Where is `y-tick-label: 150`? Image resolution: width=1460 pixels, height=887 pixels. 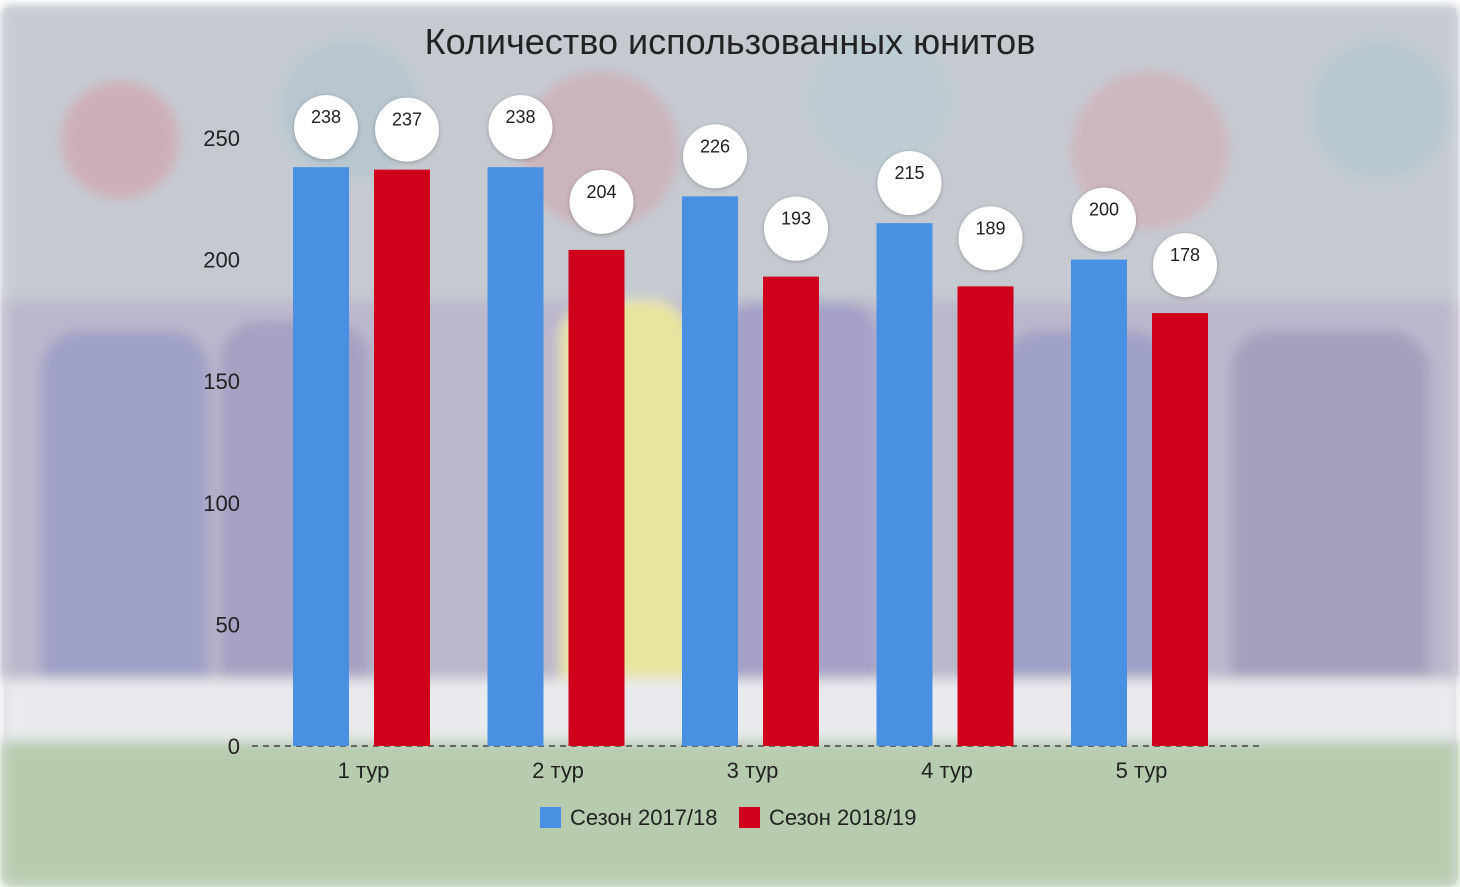 y-tick-label: 150 is located at coordinates (221, 381).